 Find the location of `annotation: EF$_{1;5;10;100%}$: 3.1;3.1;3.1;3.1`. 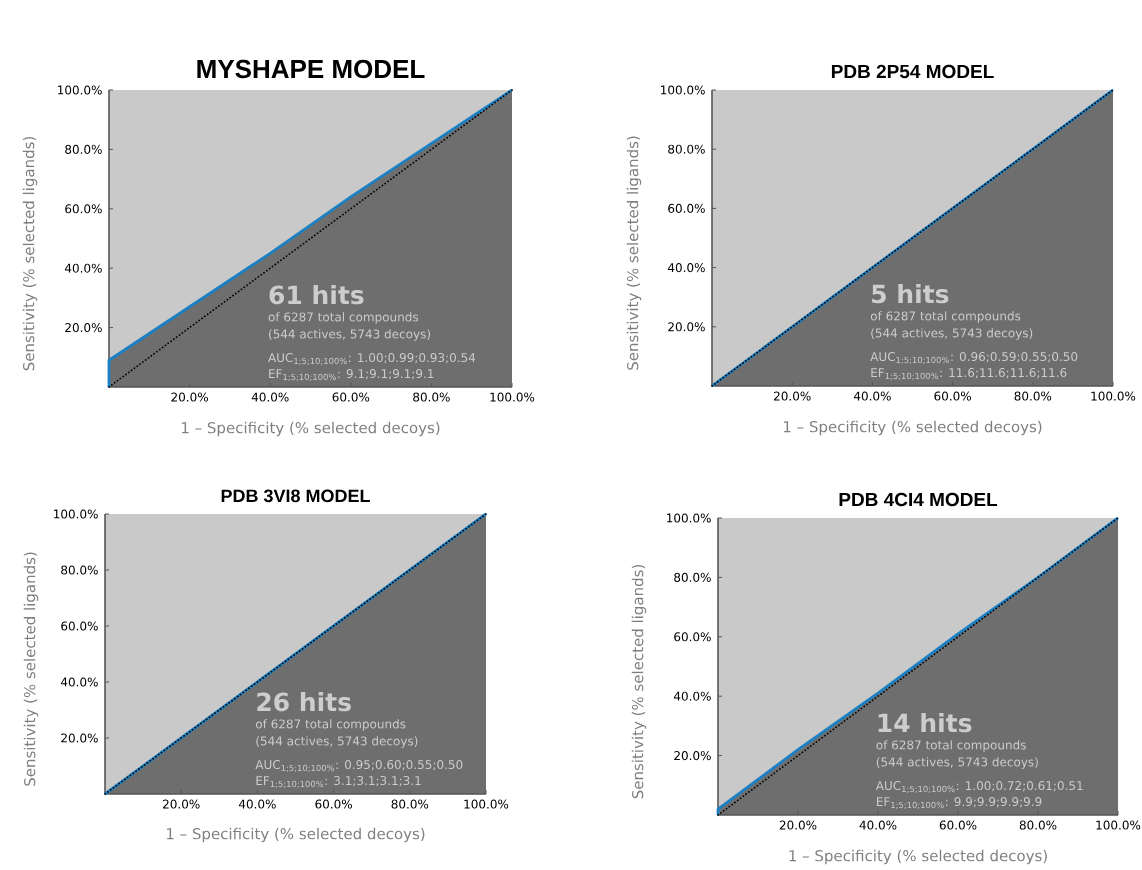

annotation: EF$_{1;5;10;100%}$: 3.1;3.1;3.1;3.1 is located at coordinates (338, 782).